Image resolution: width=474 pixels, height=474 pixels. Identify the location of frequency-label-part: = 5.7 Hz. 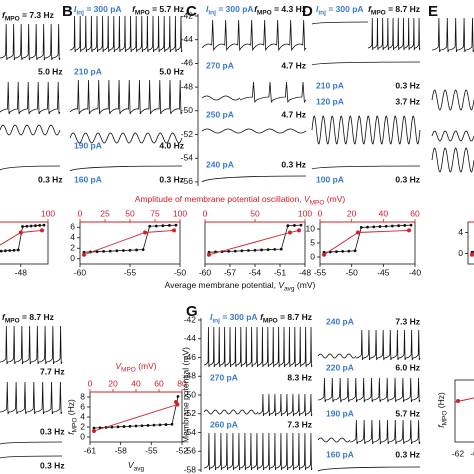
(167, 9).